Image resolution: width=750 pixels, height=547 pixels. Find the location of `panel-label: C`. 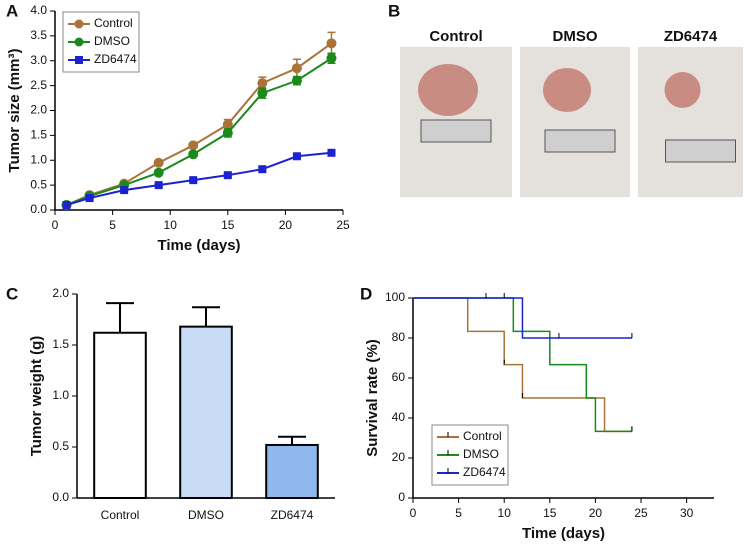

panel-label: C is located at coordinates (12, 293).